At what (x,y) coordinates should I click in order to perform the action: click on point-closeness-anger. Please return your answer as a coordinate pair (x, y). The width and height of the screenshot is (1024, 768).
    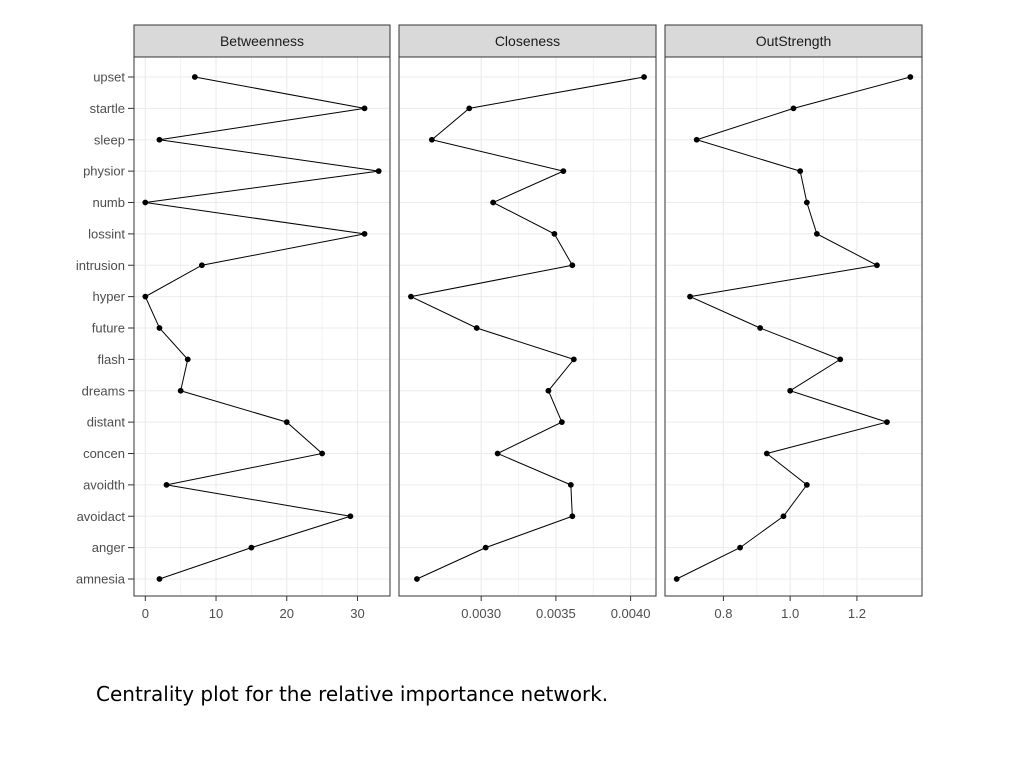
    Looking at the image, I should click on (485, 547).